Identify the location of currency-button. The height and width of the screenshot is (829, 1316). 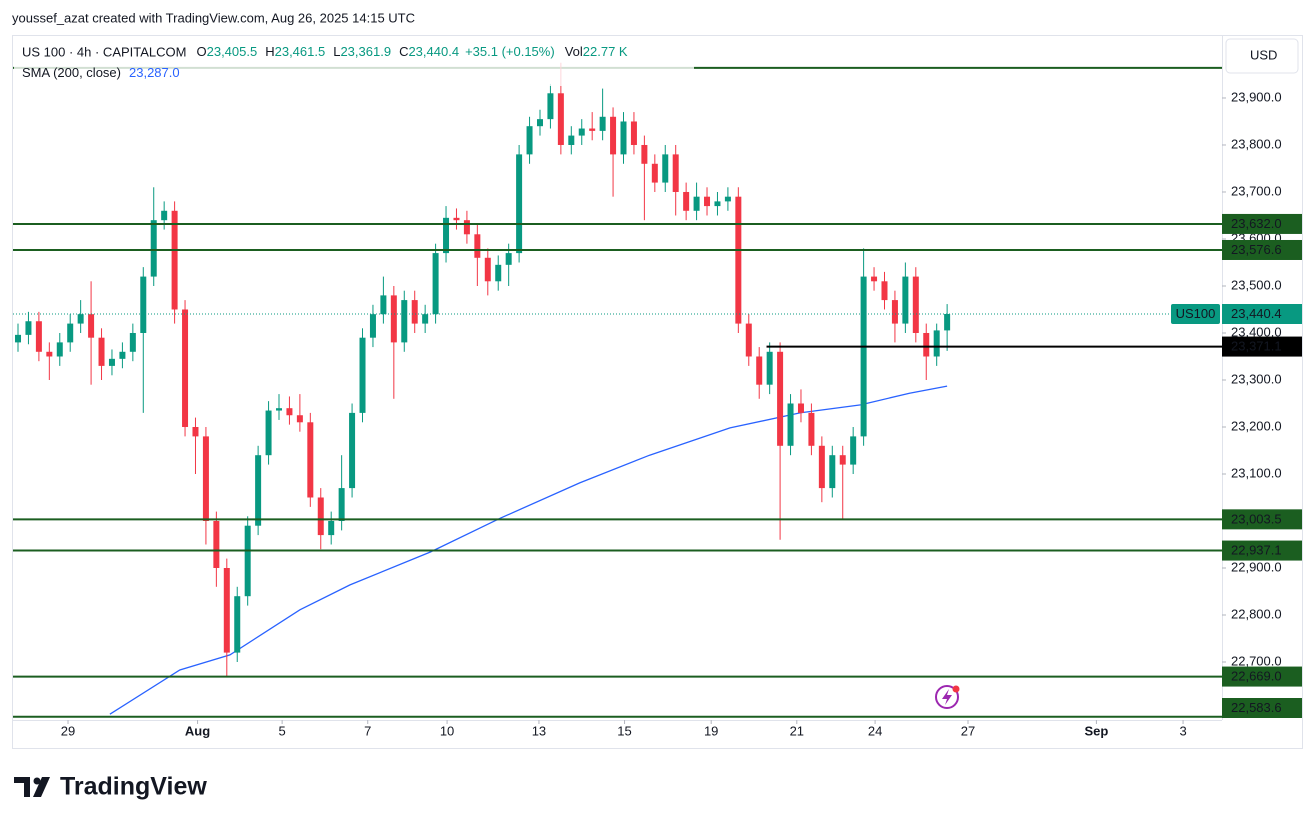
(1262, 56).